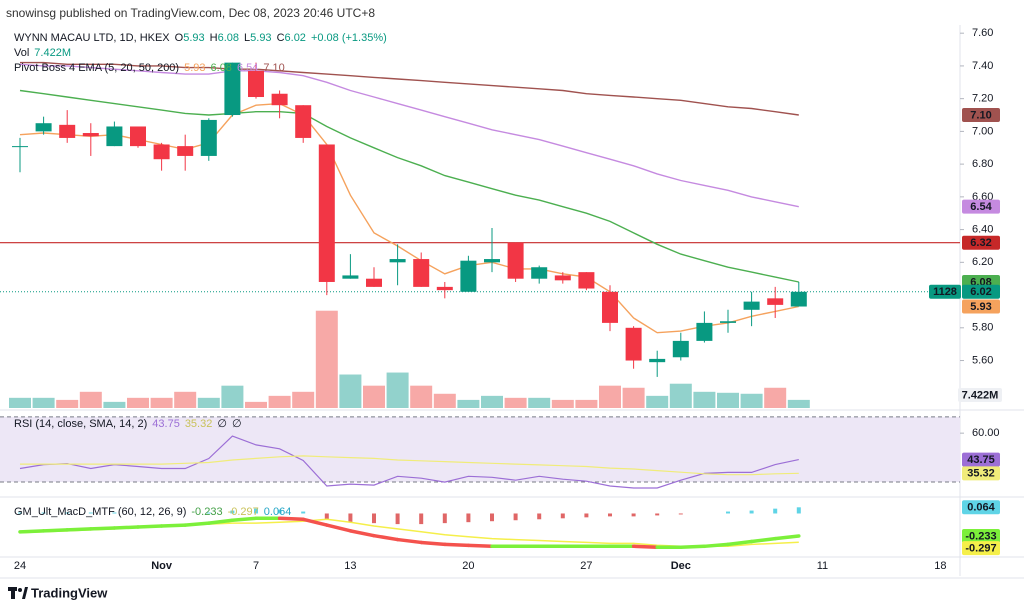 This screenshot has width=1024, height=609. What do you see at coordinates (237, 424) in the screenshot?
I see `rsi-na: ∅` at bounding box center [237, 424].